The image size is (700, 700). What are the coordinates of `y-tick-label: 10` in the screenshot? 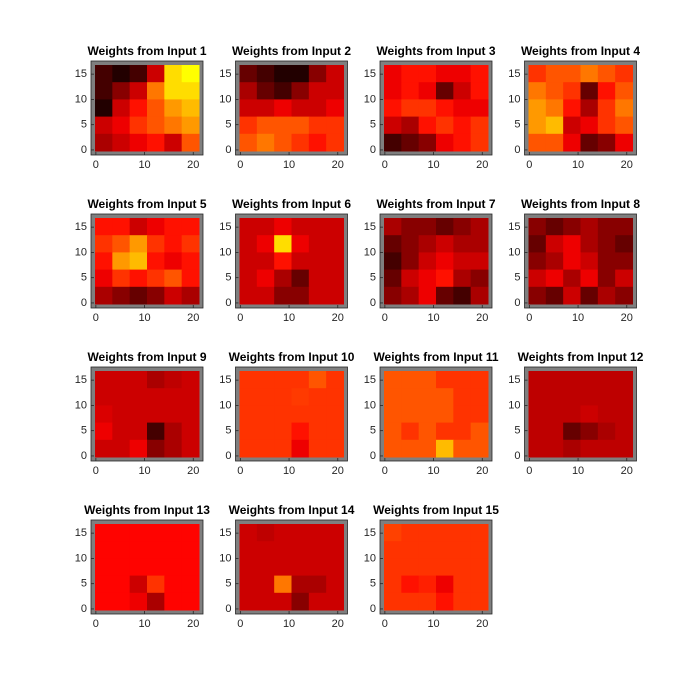 It's located at (370, 558).